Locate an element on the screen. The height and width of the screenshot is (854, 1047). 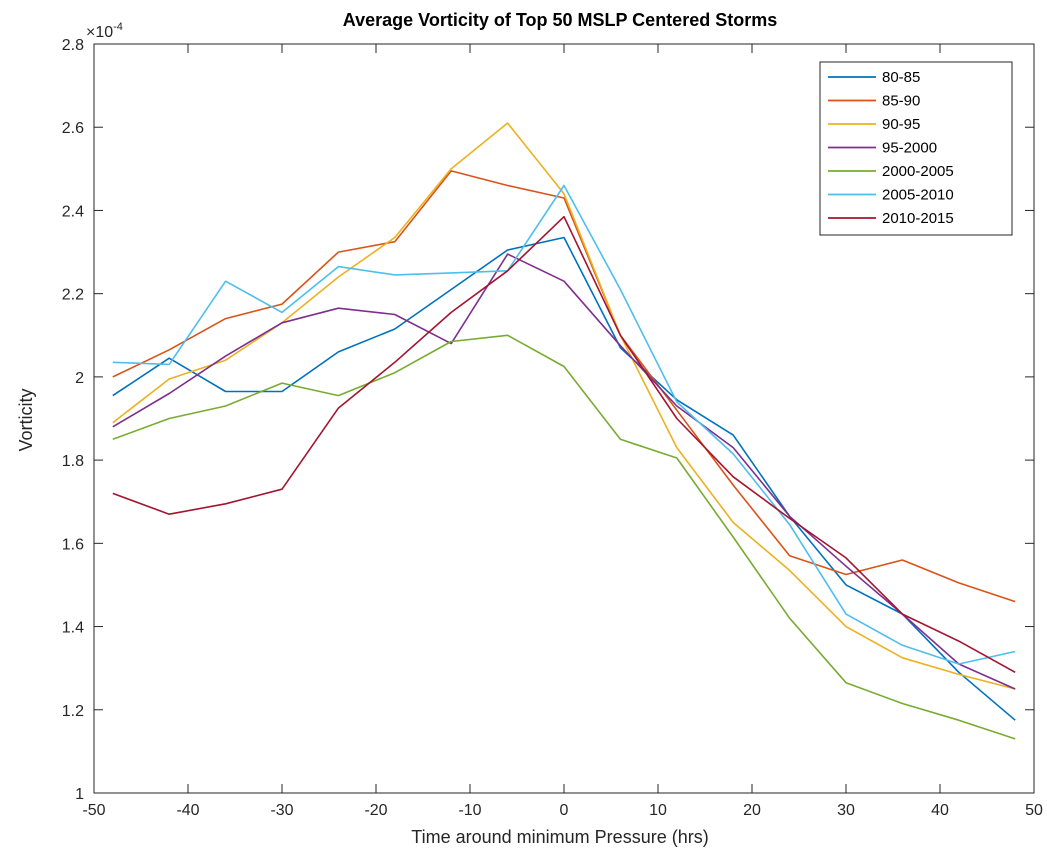
legend-box is located at coordinates (916, 148).